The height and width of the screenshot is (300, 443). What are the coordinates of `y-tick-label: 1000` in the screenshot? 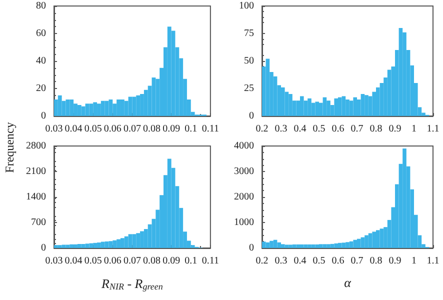 It's located at (244, 222).